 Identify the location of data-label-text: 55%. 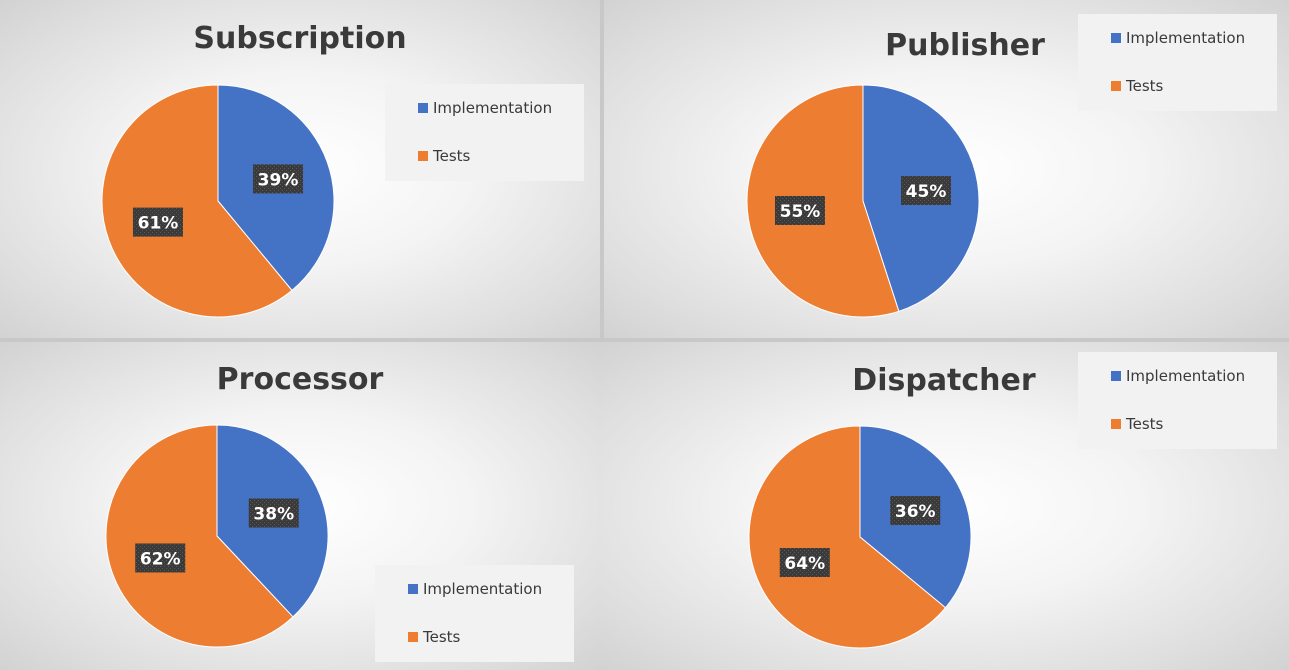
(800, 212).